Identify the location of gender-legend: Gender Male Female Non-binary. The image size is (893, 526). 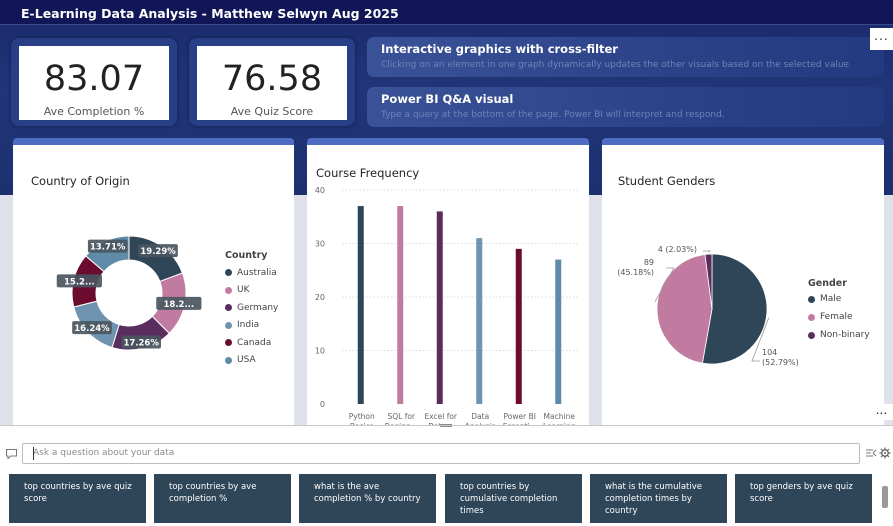
(839, 311).